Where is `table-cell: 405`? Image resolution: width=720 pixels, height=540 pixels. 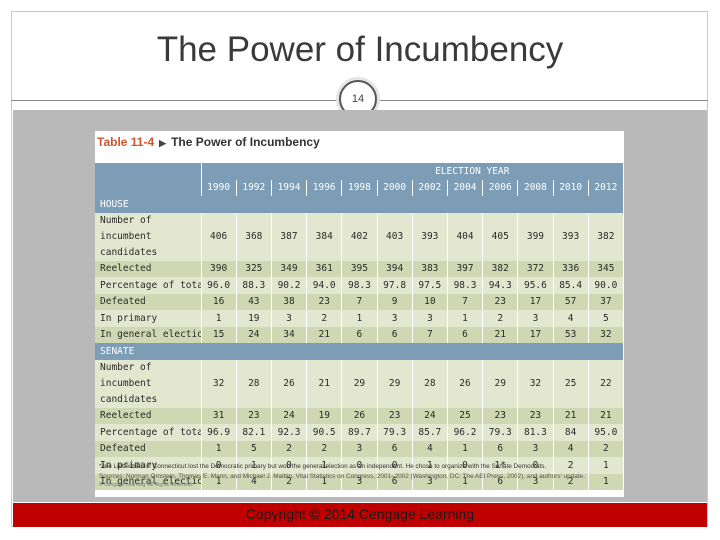 table-cell: 405 is located at coordinates (500, 236).